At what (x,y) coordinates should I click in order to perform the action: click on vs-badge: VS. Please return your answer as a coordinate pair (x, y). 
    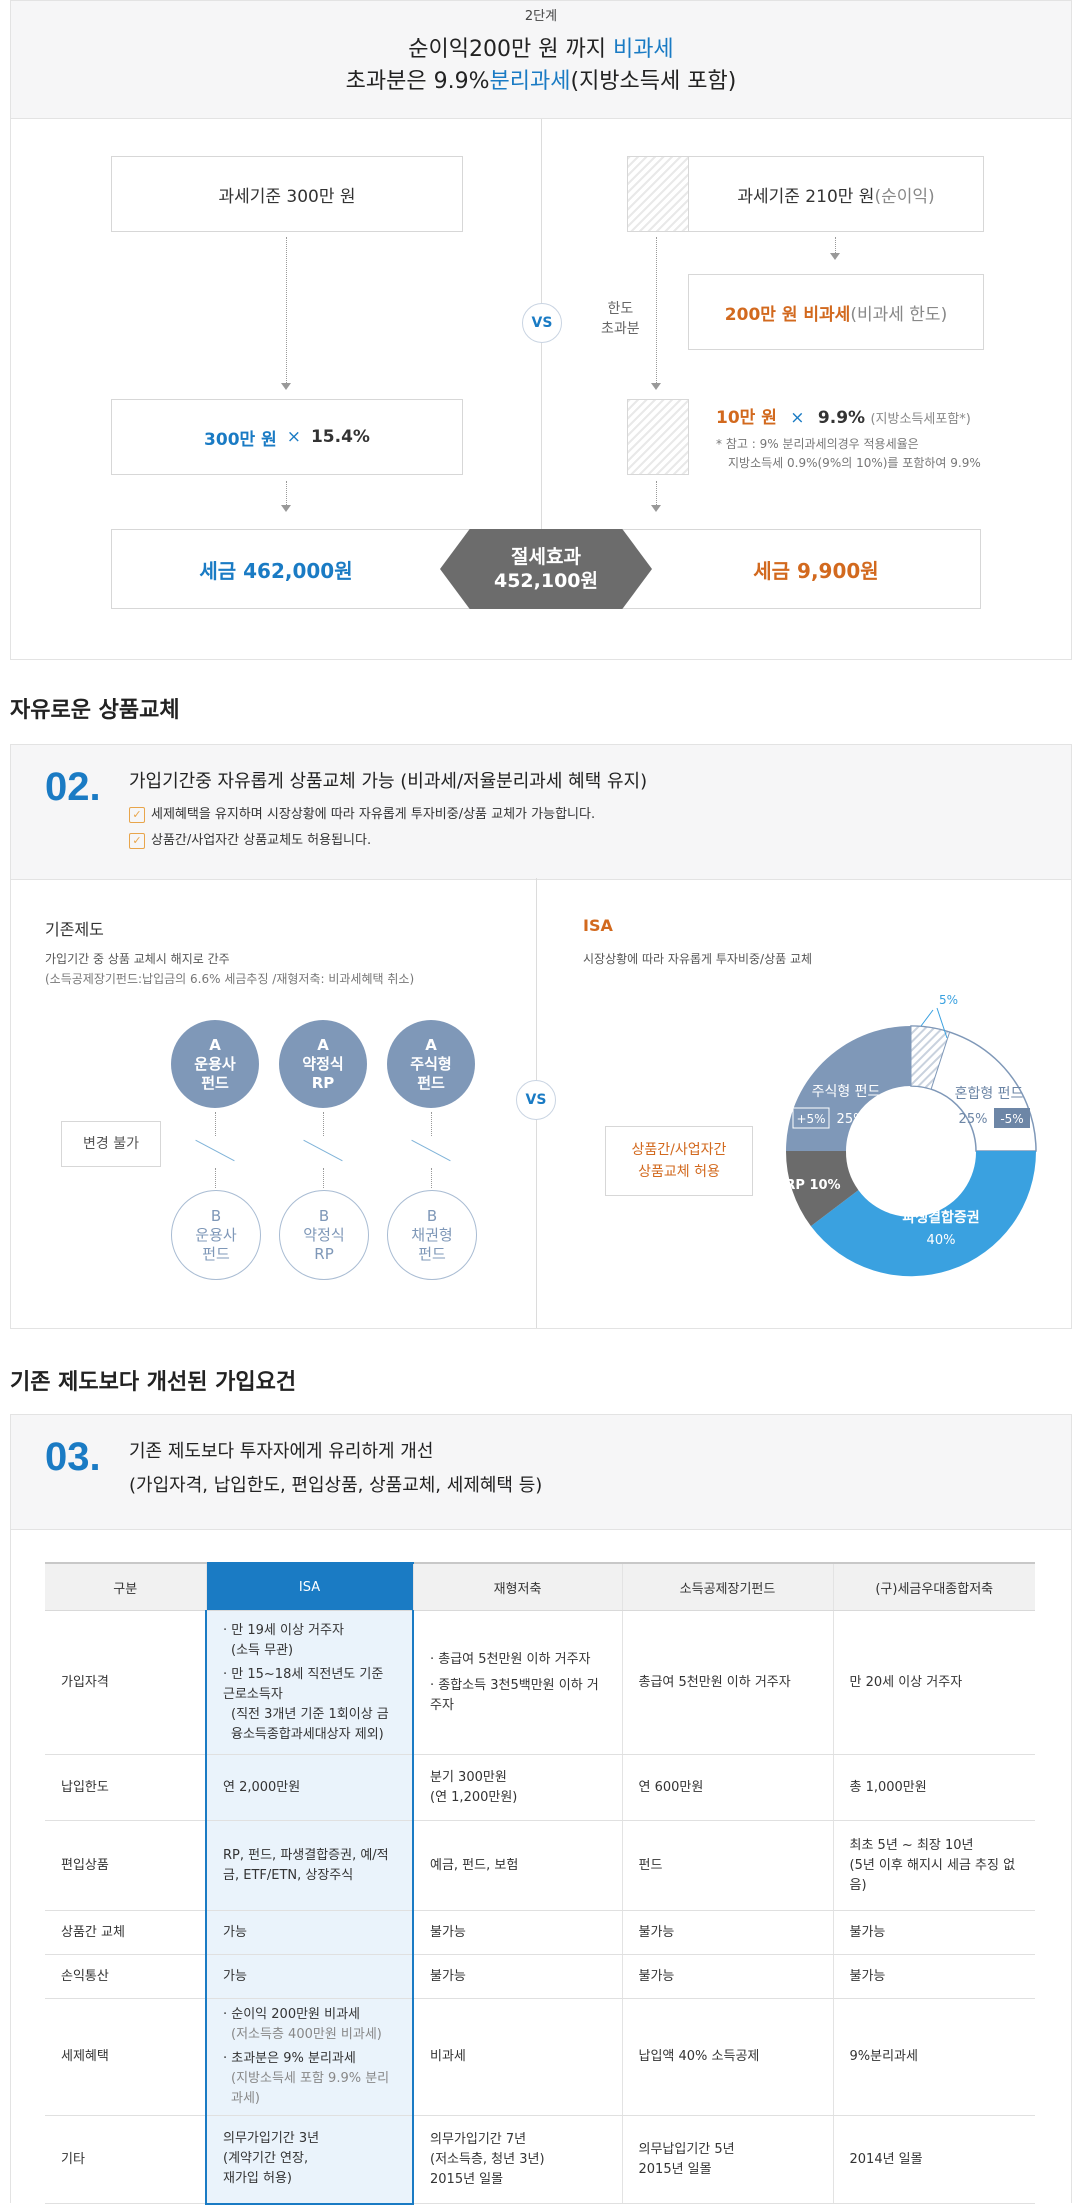
    Looking at the image, I should click on (542, 323).